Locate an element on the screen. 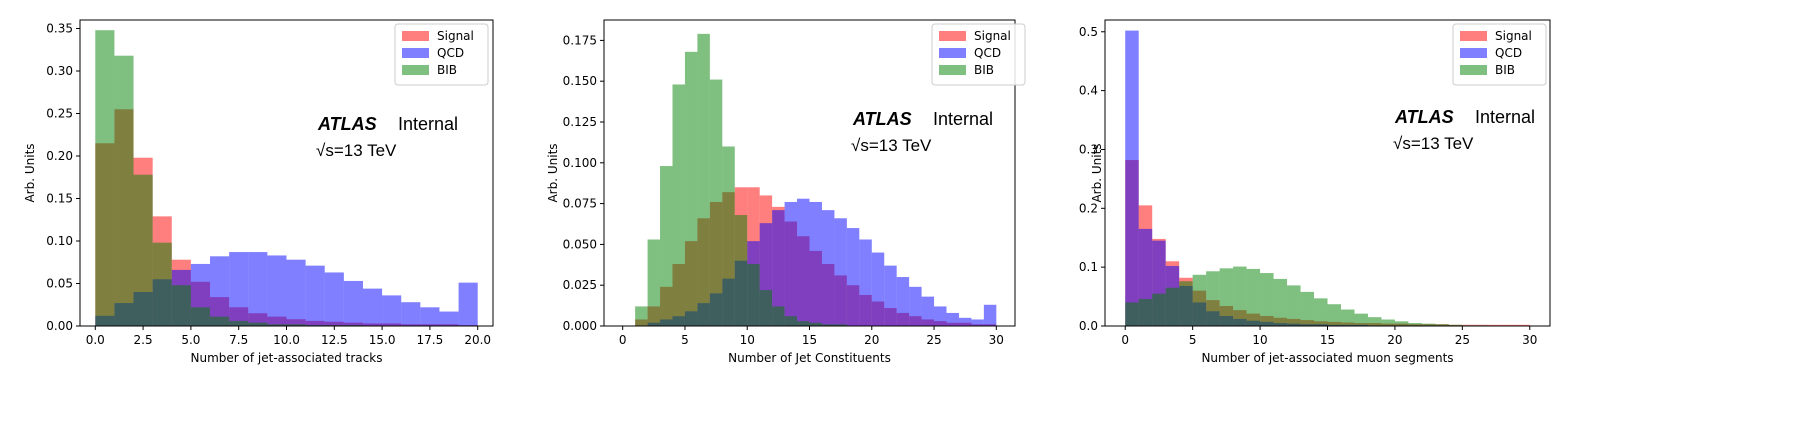 The image size is (1801, 434). y-tick-label: 0.00 is located at coordinates (59, 326).